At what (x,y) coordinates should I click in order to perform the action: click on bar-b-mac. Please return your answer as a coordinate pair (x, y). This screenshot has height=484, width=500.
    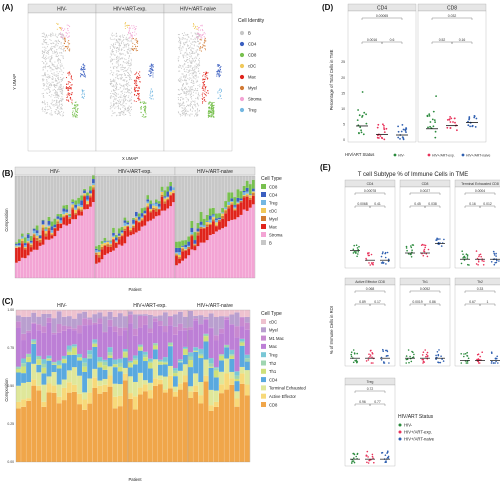
    Looking at the image, I should click on (22, 250).